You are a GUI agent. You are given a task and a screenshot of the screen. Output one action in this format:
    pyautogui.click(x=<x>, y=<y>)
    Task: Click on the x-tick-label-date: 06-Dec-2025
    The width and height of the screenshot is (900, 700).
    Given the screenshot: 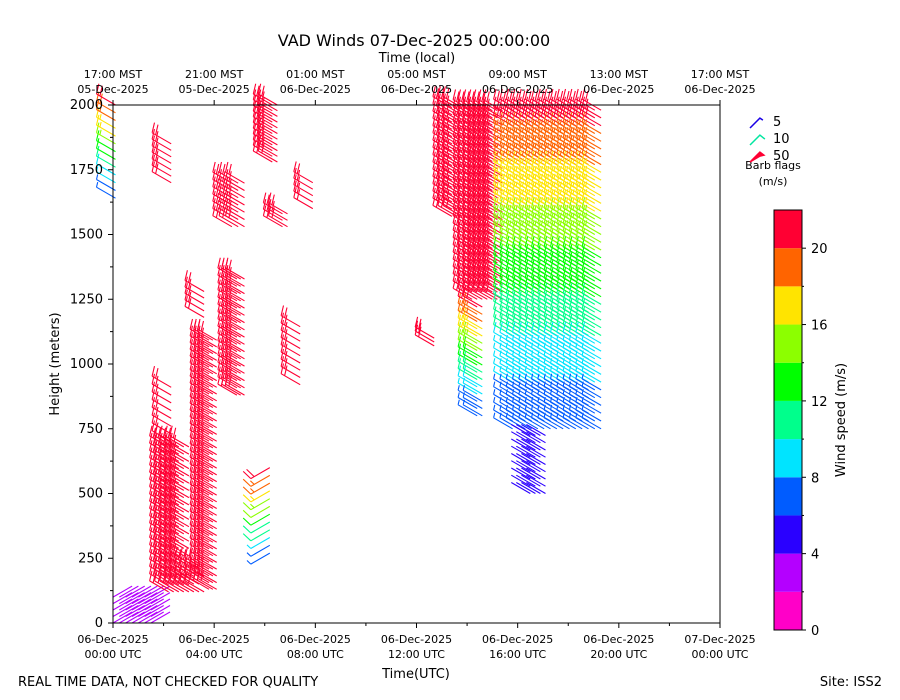 What is the action you would take?
    pyautogui.click(x=517, y=639)
    